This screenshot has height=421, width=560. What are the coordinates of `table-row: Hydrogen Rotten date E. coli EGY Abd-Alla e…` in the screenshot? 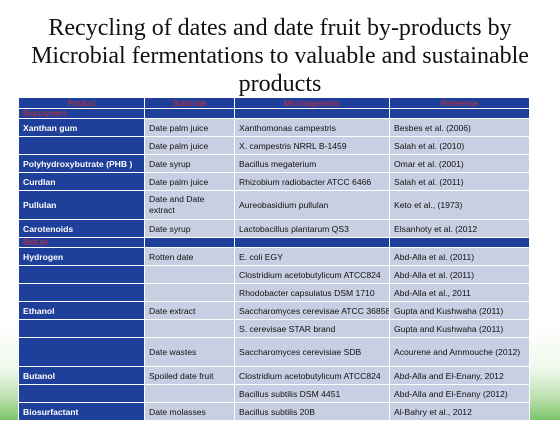 It's located at (274, 256).